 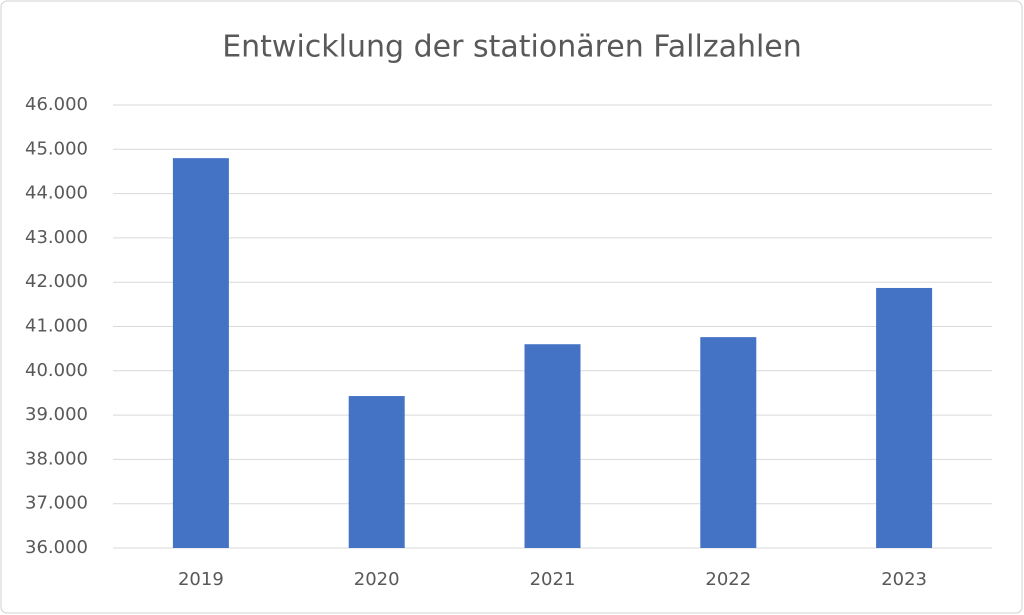 I want to click on x-tick-label: 2019, so click(x=201, y=579).